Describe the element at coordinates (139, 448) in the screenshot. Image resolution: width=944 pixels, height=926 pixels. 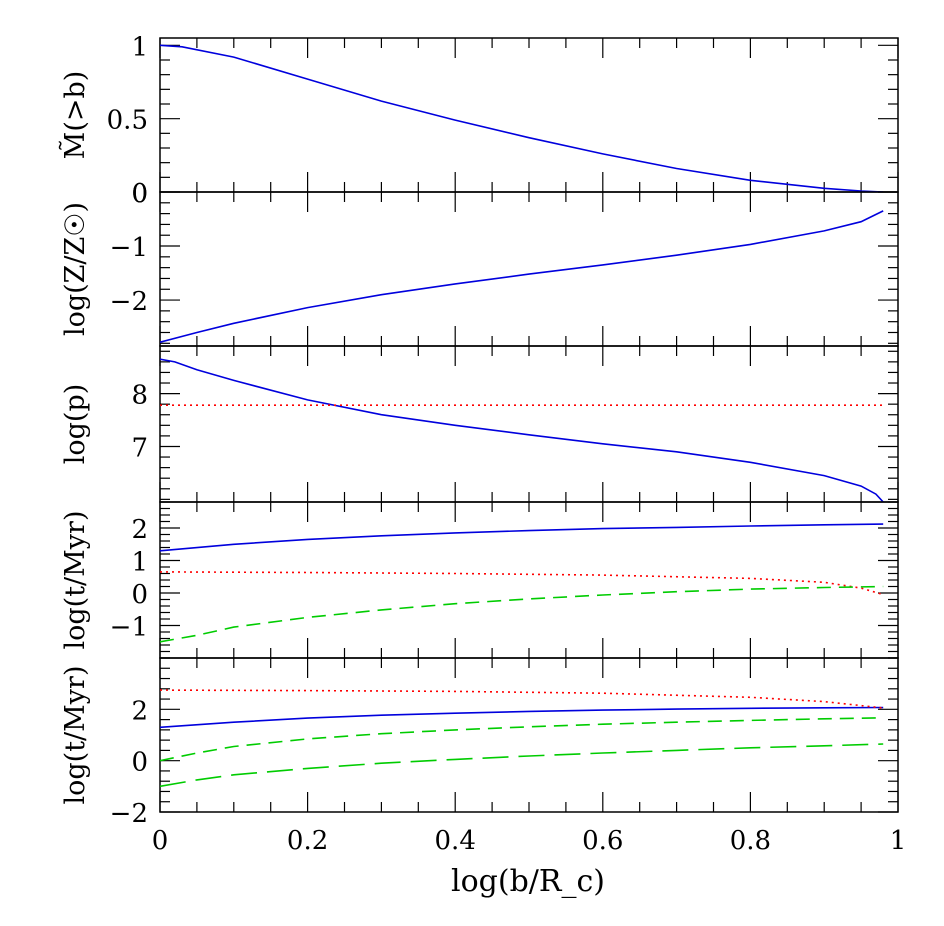
I see `y-tick-label: 7` at that location.